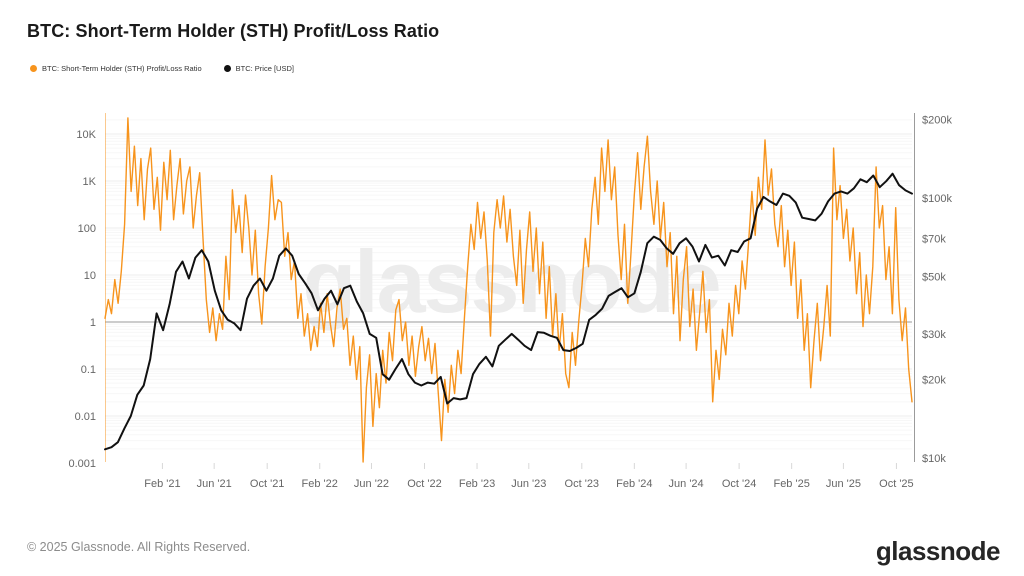 This screenshot has width=1024, height=576. What do you see at coordinates (896, 484) in the screenshot?
I see `x-tick-label: Oct '25` at bounding box center [896, 484].